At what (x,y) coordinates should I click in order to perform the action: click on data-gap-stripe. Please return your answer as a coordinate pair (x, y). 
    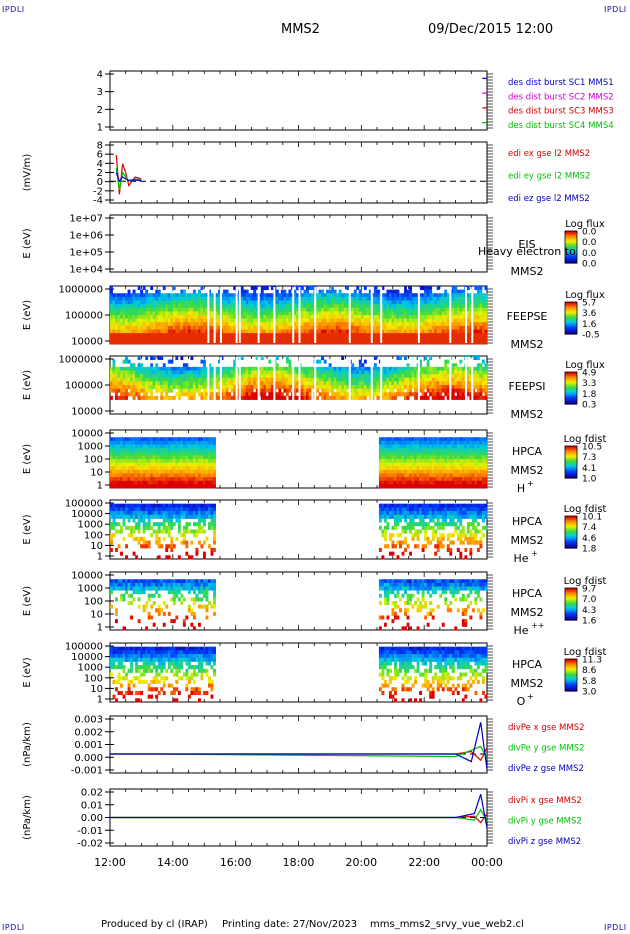
    Looking at the image, I should click on (236, 385).